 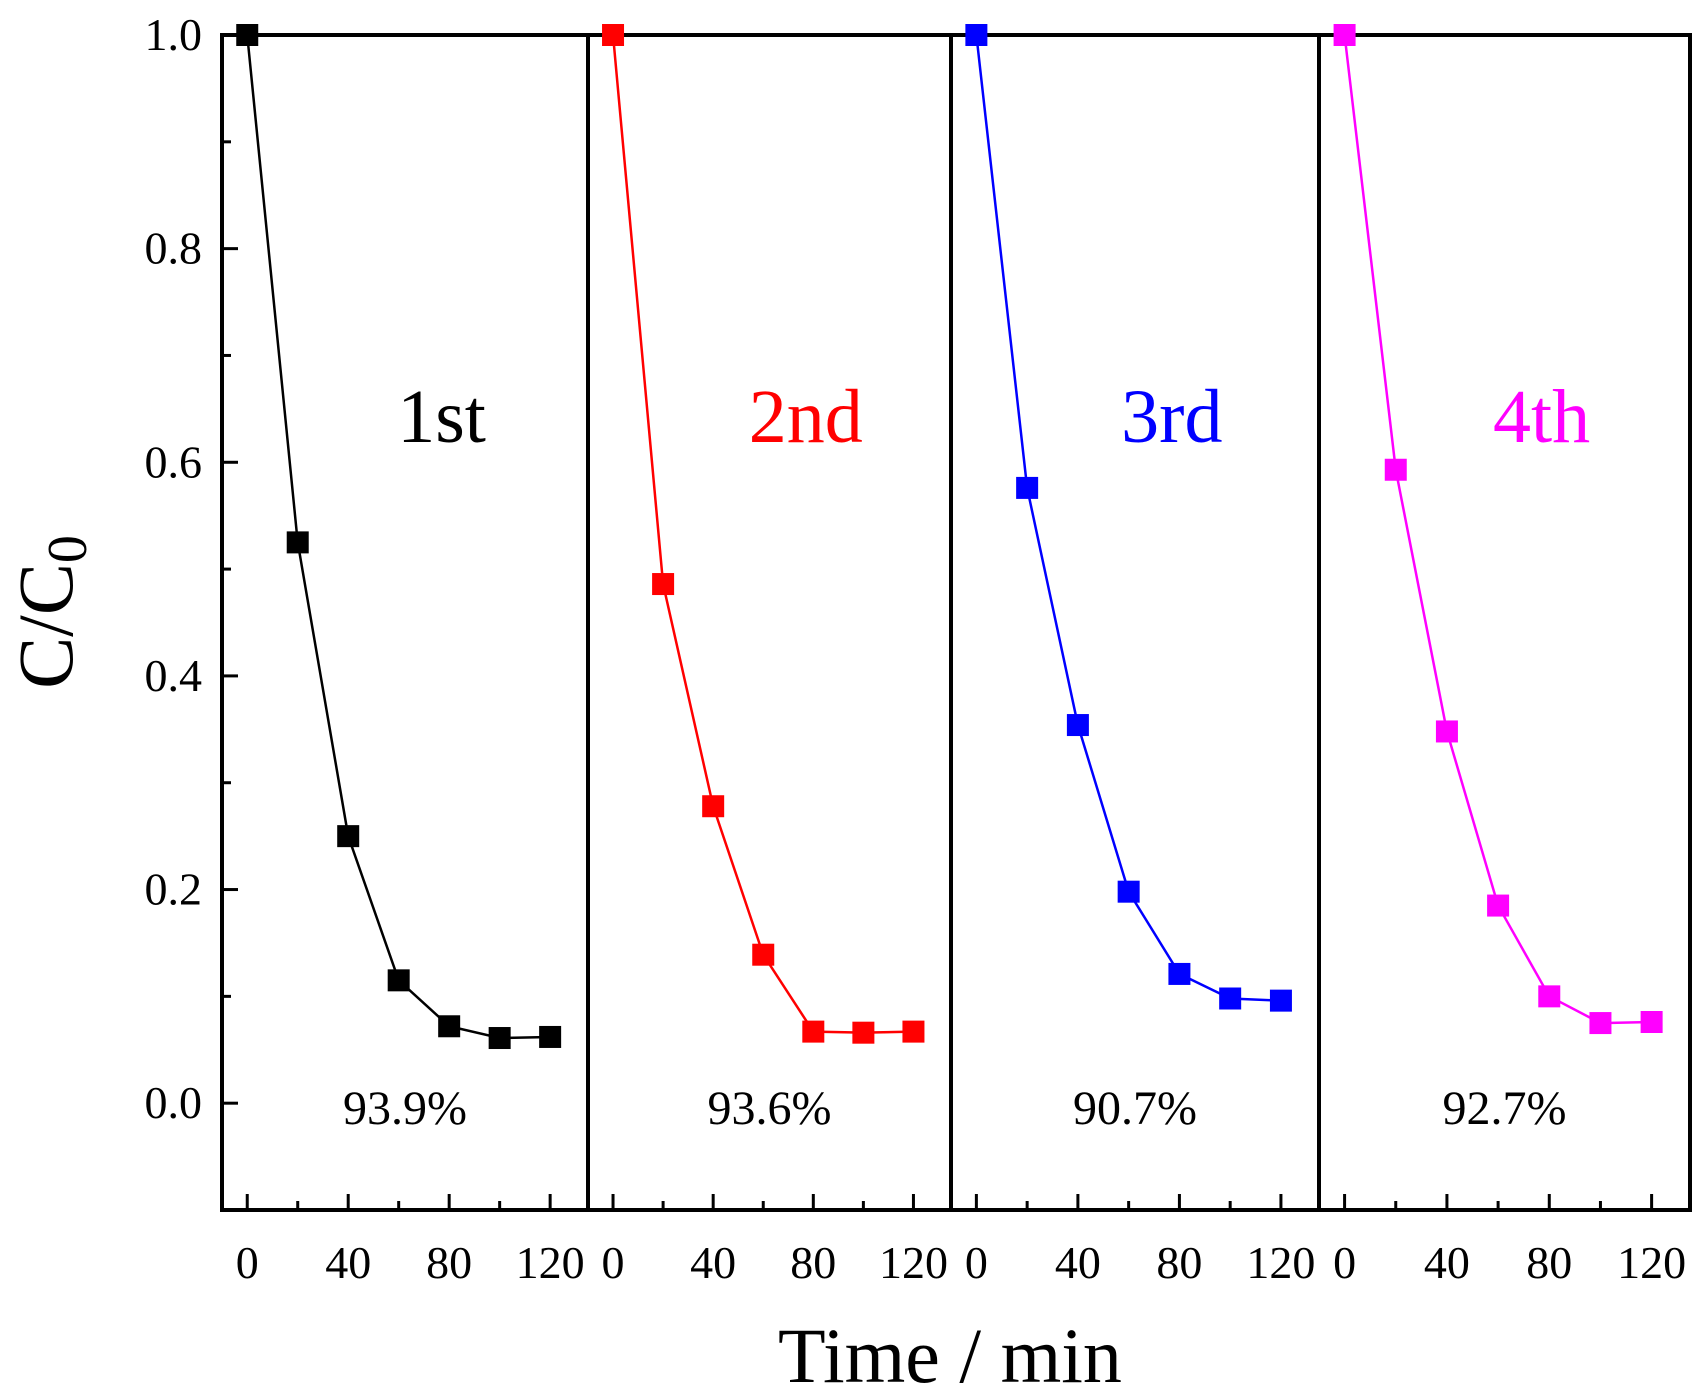 I want to click on y-tick-label: 0.2, so click(x=174, y=889).